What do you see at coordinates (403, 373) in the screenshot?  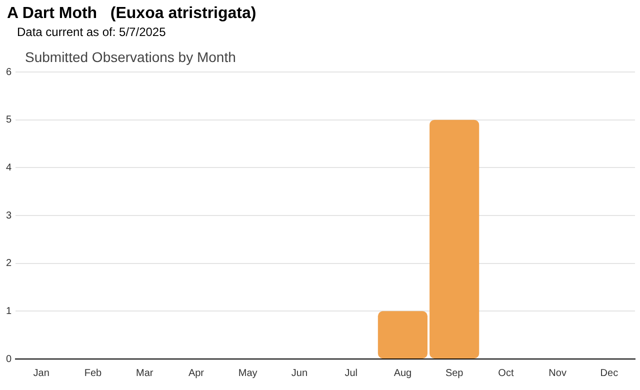 I see `x-tick-label: Aug` at bounding box center [403, 373].